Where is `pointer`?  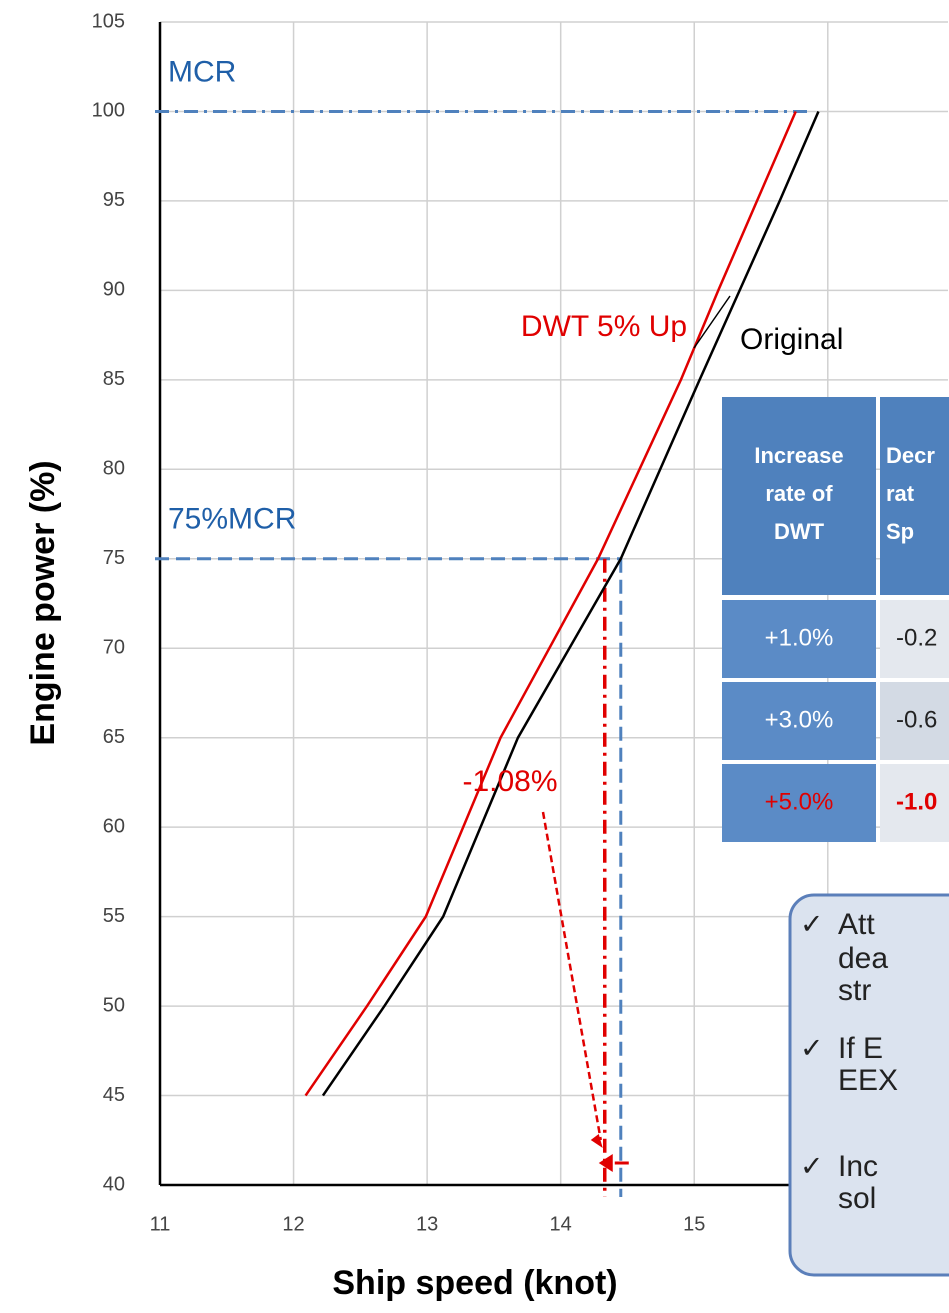
pointer is located at coordinates (712, 322).